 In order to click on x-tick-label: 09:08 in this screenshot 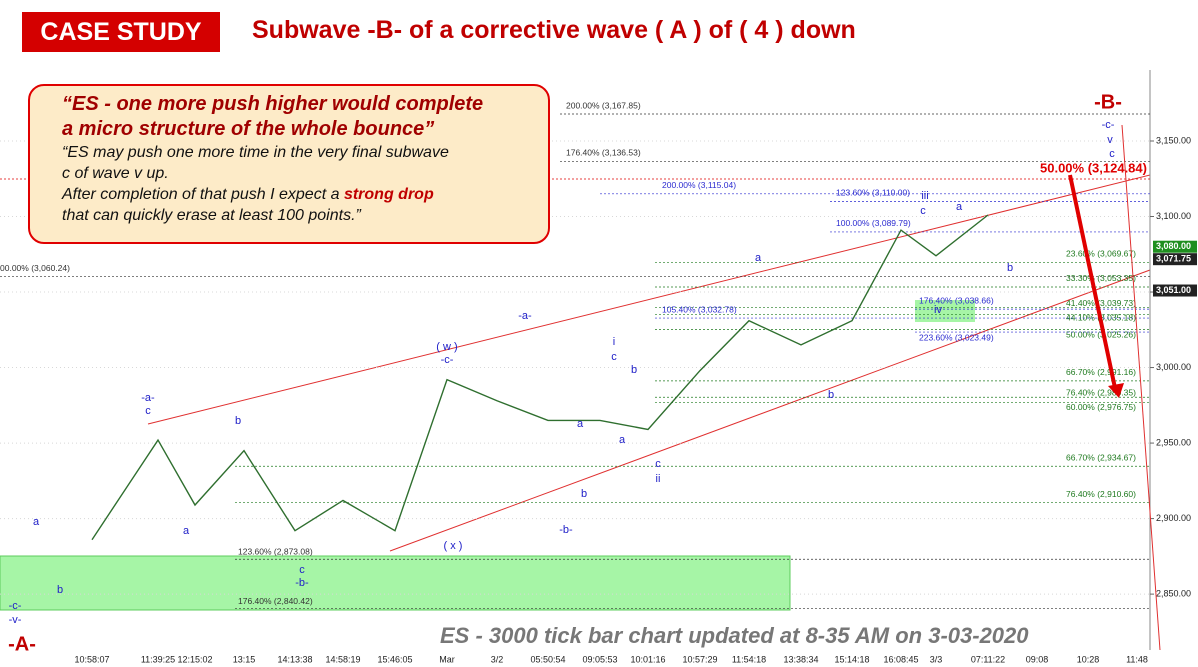, I will do `click(1037, 659)`.